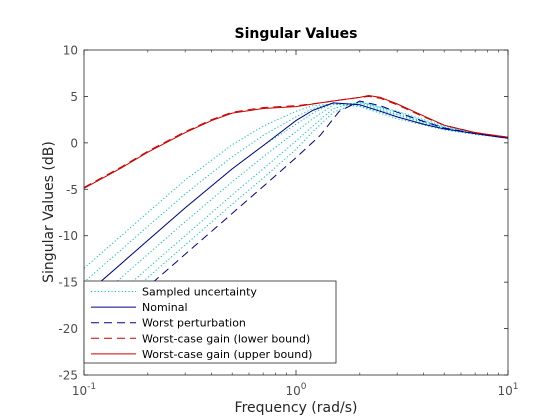 The image size is (560, 420). What do you see at coordinates (68, 236) in the screenshot?
I see `y-tick-label: -10` at bounding box center [68, 236].